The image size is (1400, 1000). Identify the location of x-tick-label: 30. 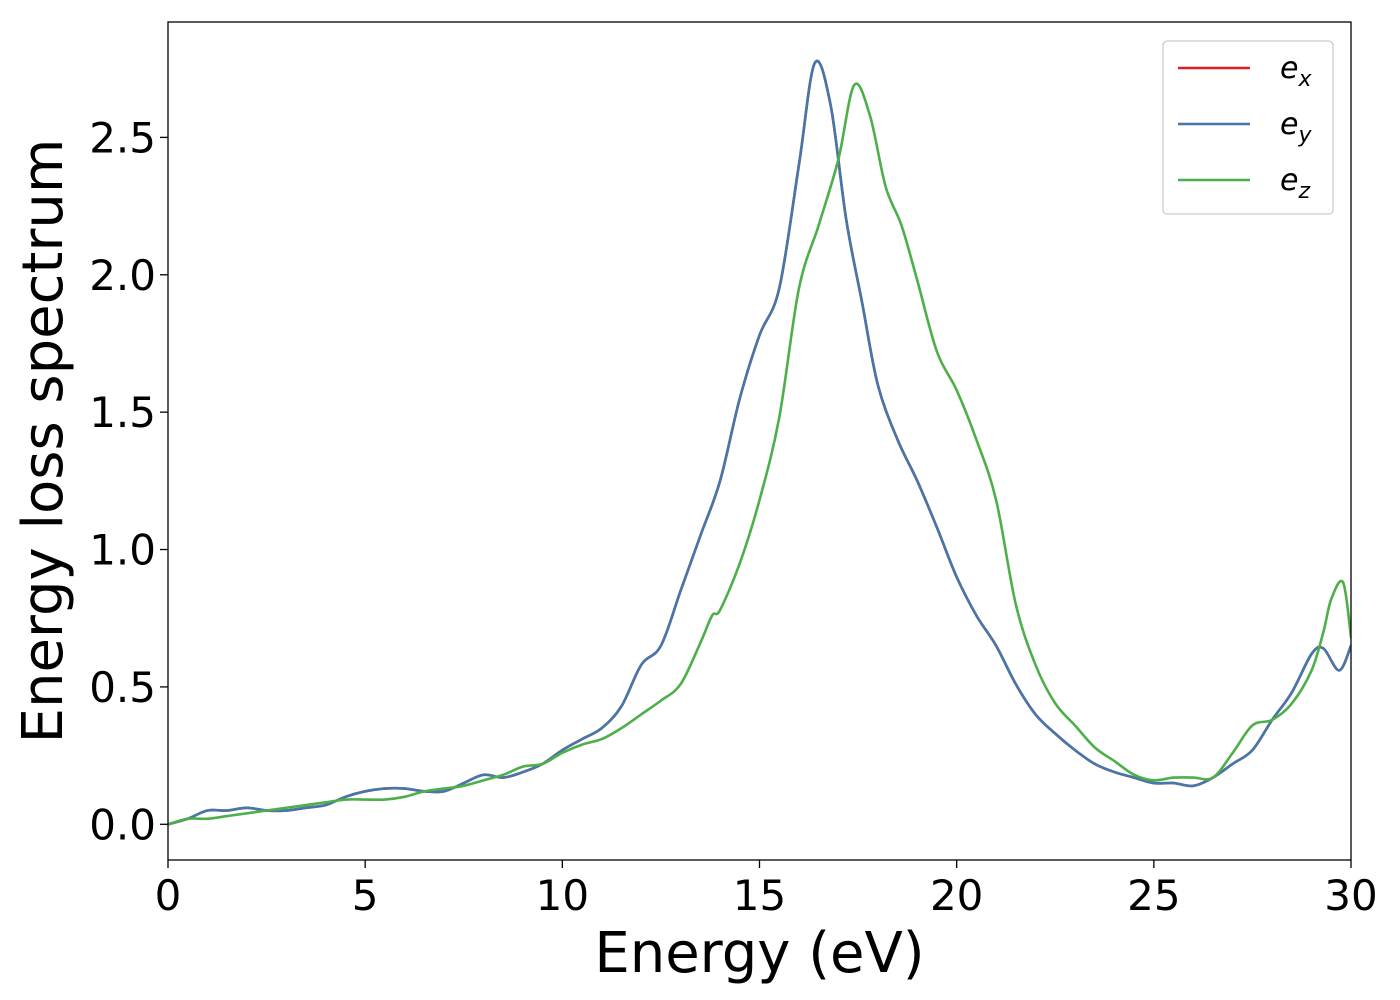
(1350, 895).